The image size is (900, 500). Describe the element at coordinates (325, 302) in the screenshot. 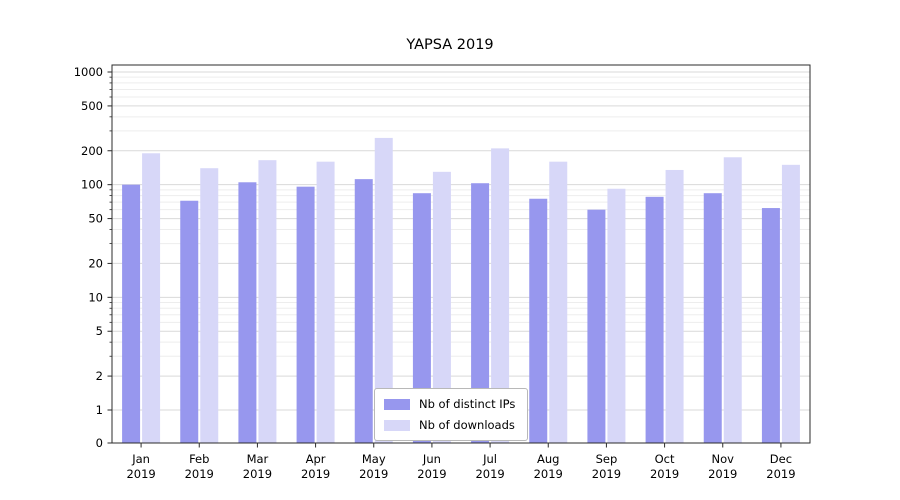

I see `bar-downloads-apr` at that location.